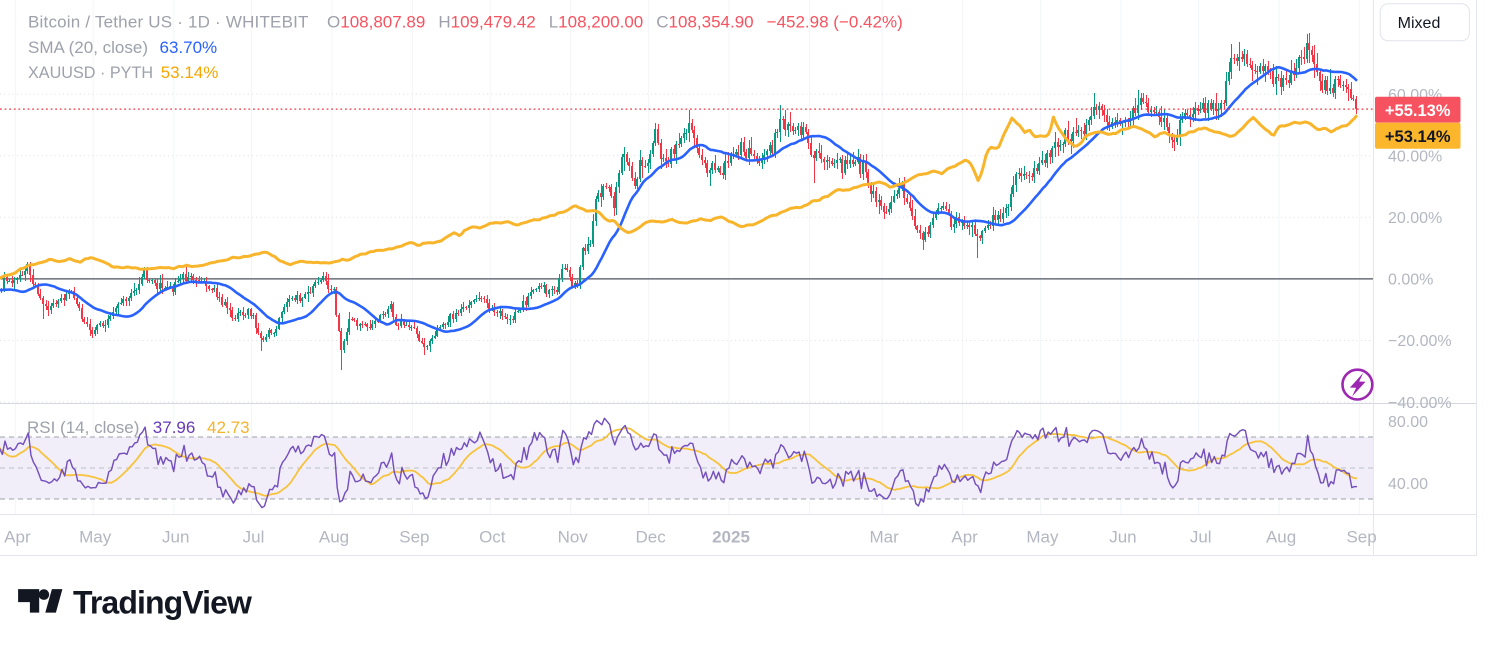  I want to click on svg-text: 20.00%, so click(1415, 218).